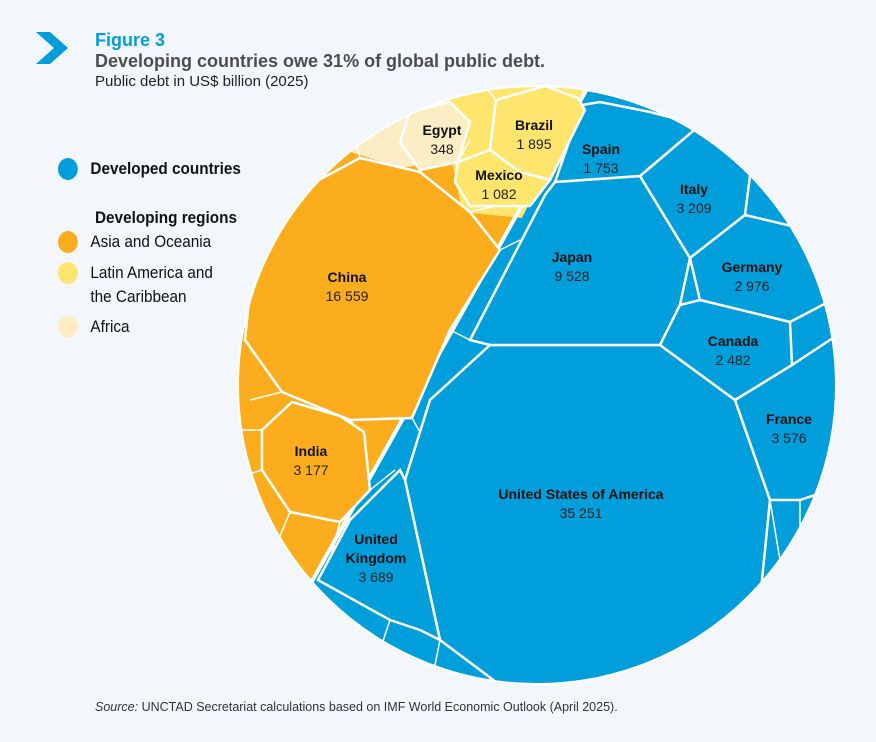  I want to click on country-name: Italy, so click(694, 189).